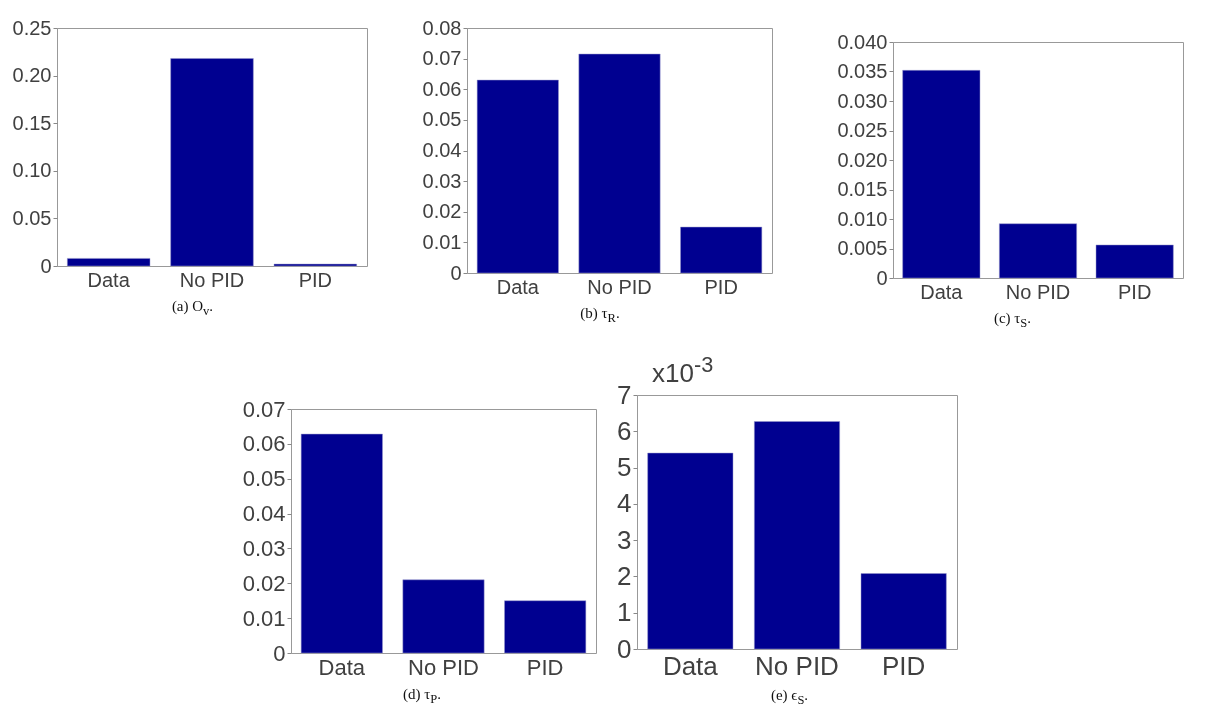 The height and width of the screenshot is (708, 1220). Describe the element at coordinates (32, 122) in the screenshot. I see `y-tick-label: 0.15` at that location.